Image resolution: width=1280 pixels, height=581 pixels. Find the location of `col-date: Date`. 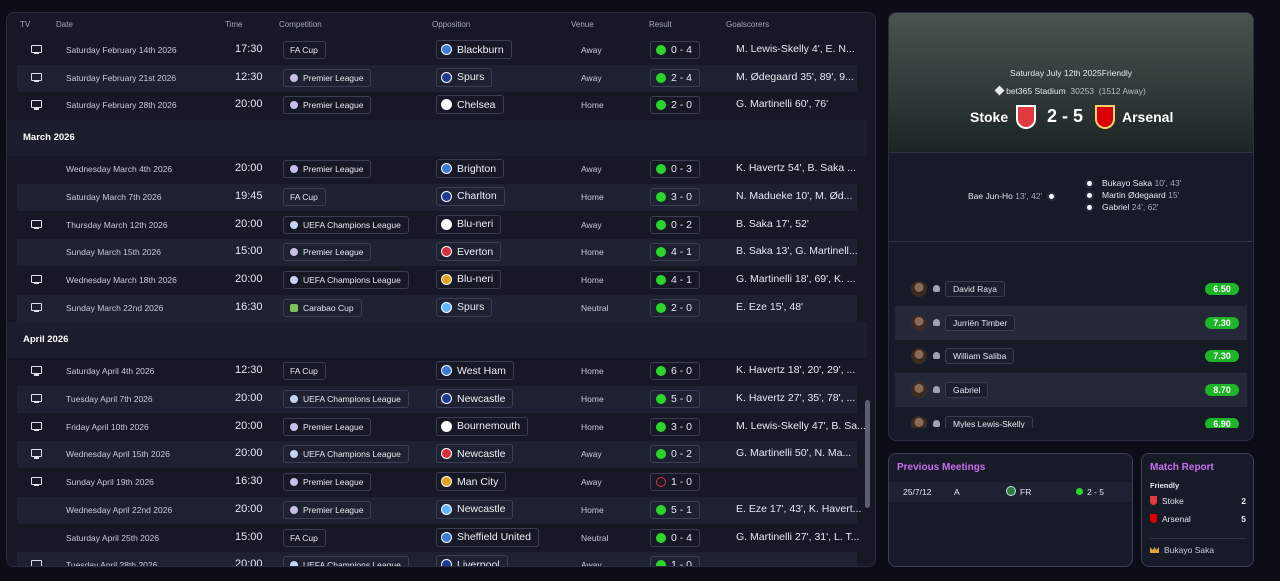

col-date: Date is located at coordinates (64, 24).